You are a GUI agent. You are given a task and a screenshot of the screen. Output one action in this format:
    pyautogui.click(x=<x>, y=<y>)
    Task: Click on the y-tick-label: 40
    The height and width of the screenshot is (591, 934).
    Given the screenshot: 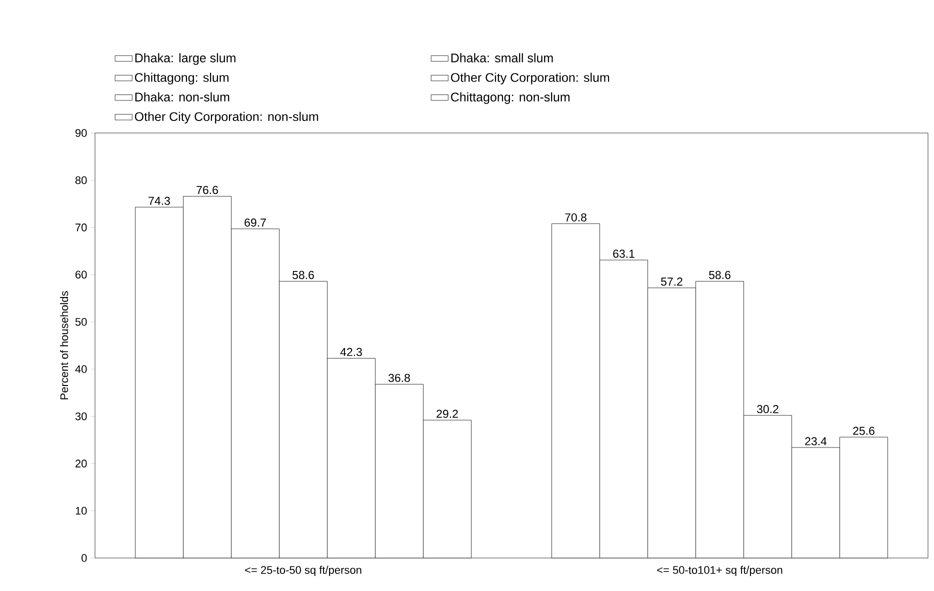 What is the action you would take?
    pyautogui.click(x=81, y=369)
    